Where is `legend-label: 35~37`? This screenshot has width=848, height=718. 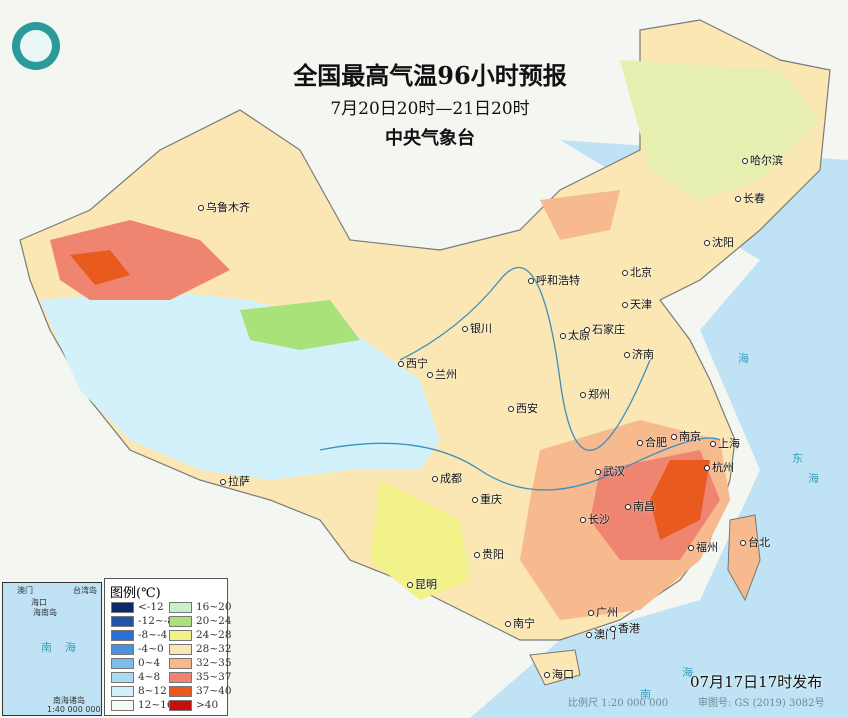 legend-label: 35~37 is located at coordinates (214, 677).